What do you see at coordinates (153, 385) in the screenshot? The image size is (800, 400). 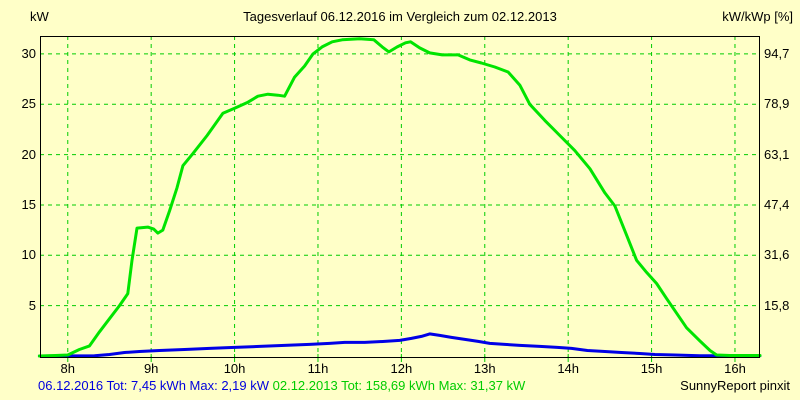 I see `footer-series-2016: 06.12.2016 Tot: 7,45 kWh Max: 2,19 kW` at bounding box center [153, 385].